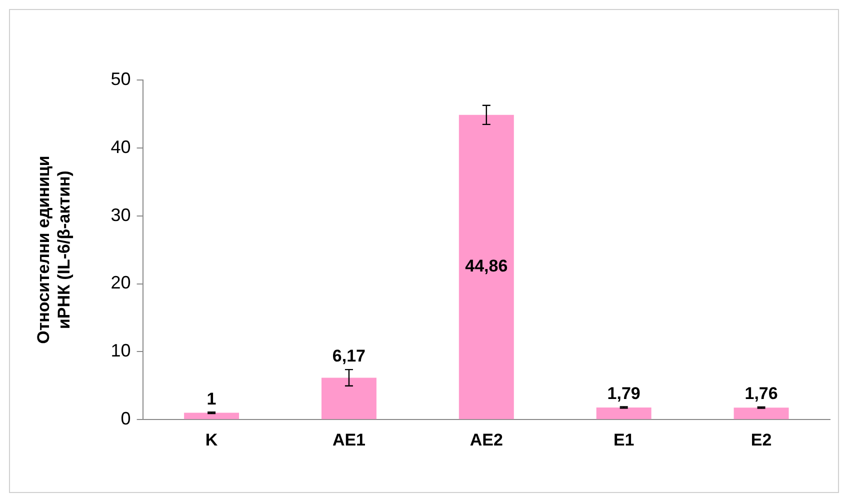  What do you see at coordinates (349, 356) in the screenshot?
I see `data-label: 6,17` at bounding box center [349, 356].